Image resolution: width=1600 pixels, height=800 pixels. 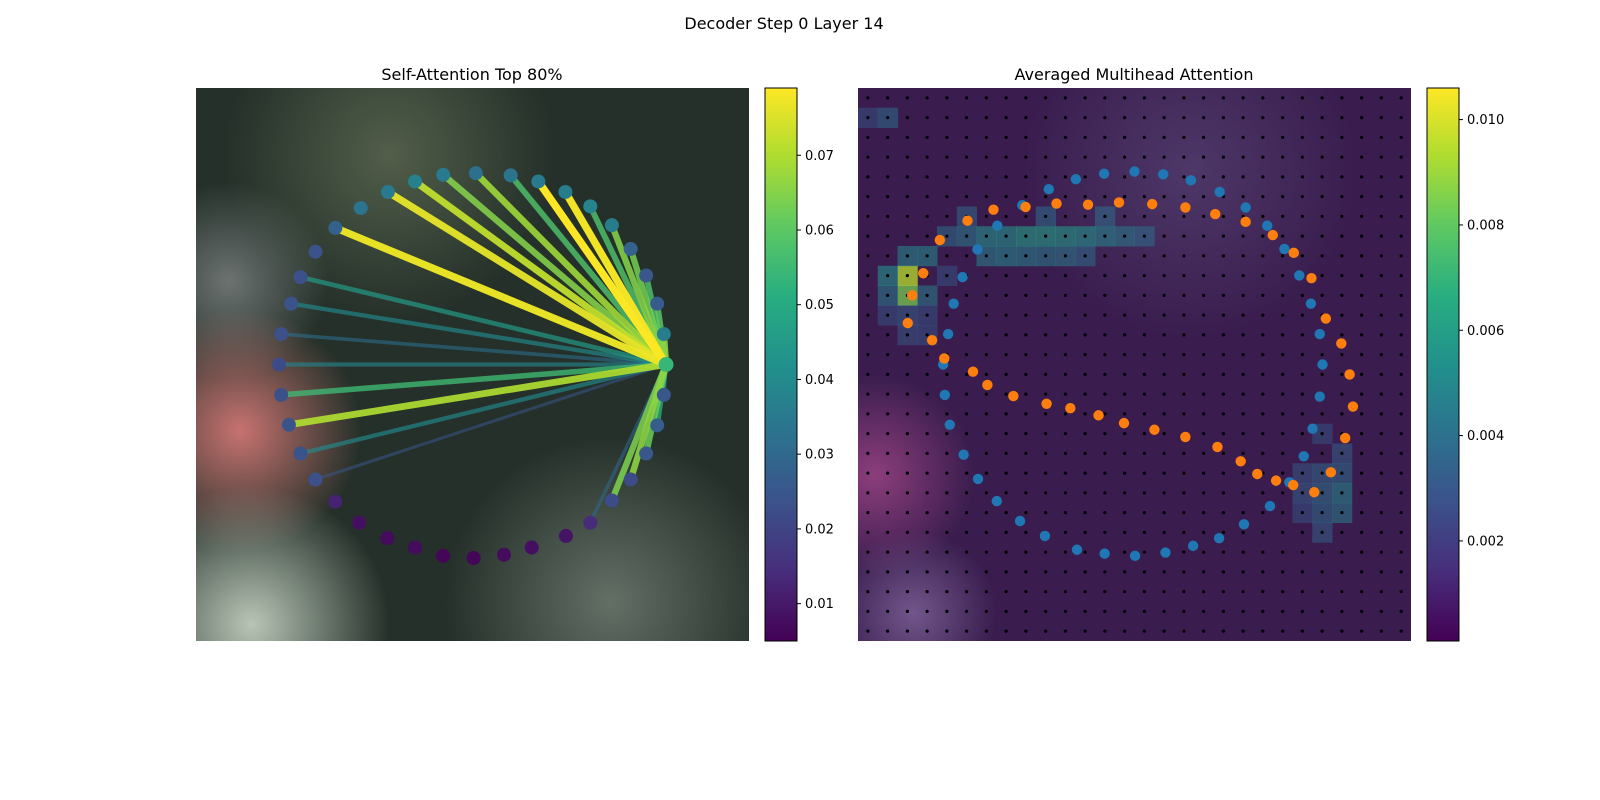 What do you see at coordinates (473, 379) in the screenshot?
I see `attention-edge` at bounding box center [473, 379].